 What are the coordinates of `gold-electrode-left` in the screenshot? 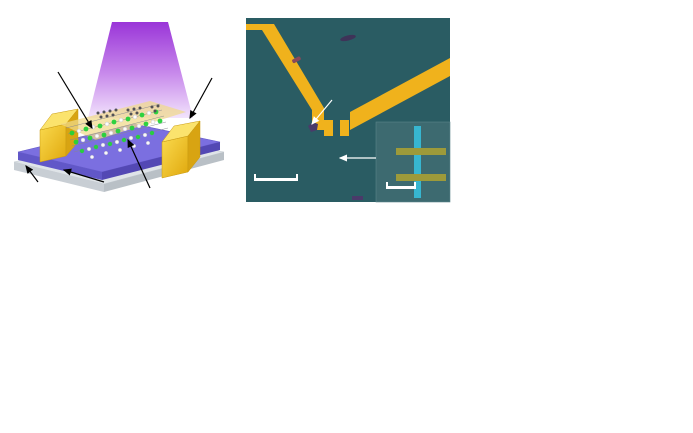 It's located at (53, 143).